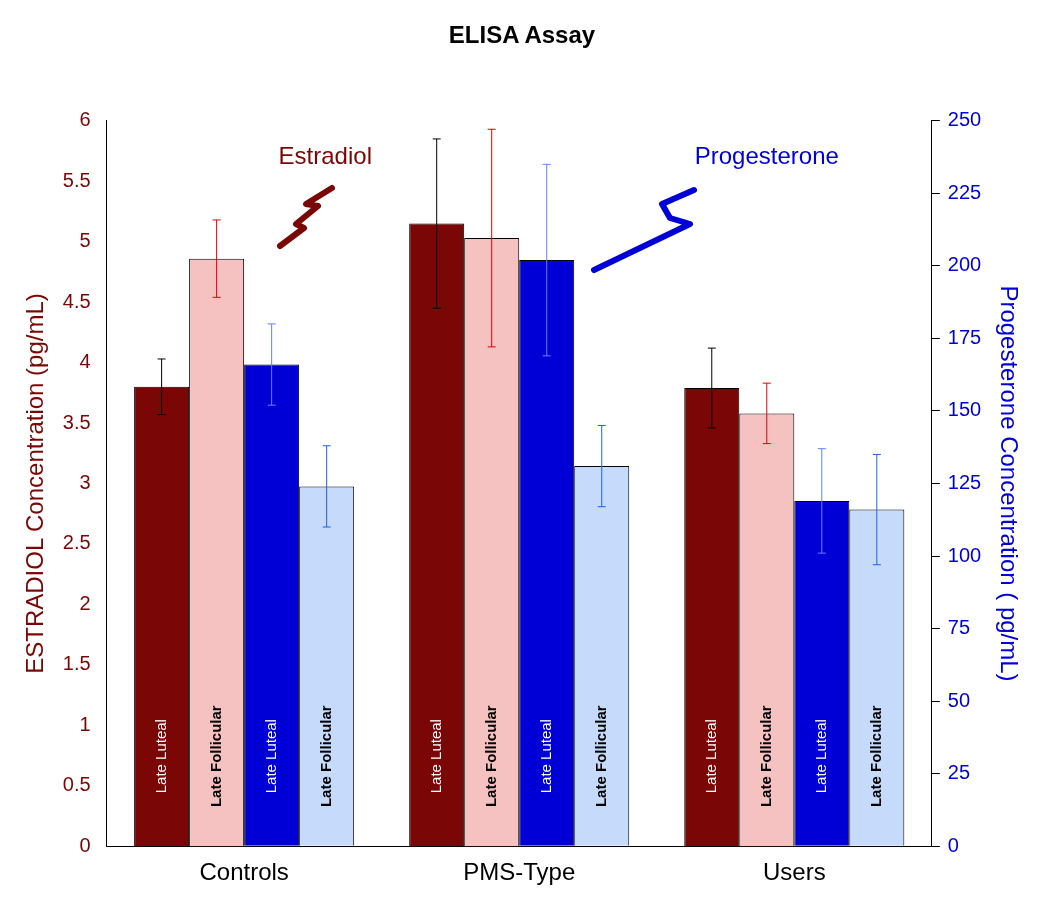 The image size is (1044, 903). I want to click on y-tick-label: 1.5, so click(76, 663).